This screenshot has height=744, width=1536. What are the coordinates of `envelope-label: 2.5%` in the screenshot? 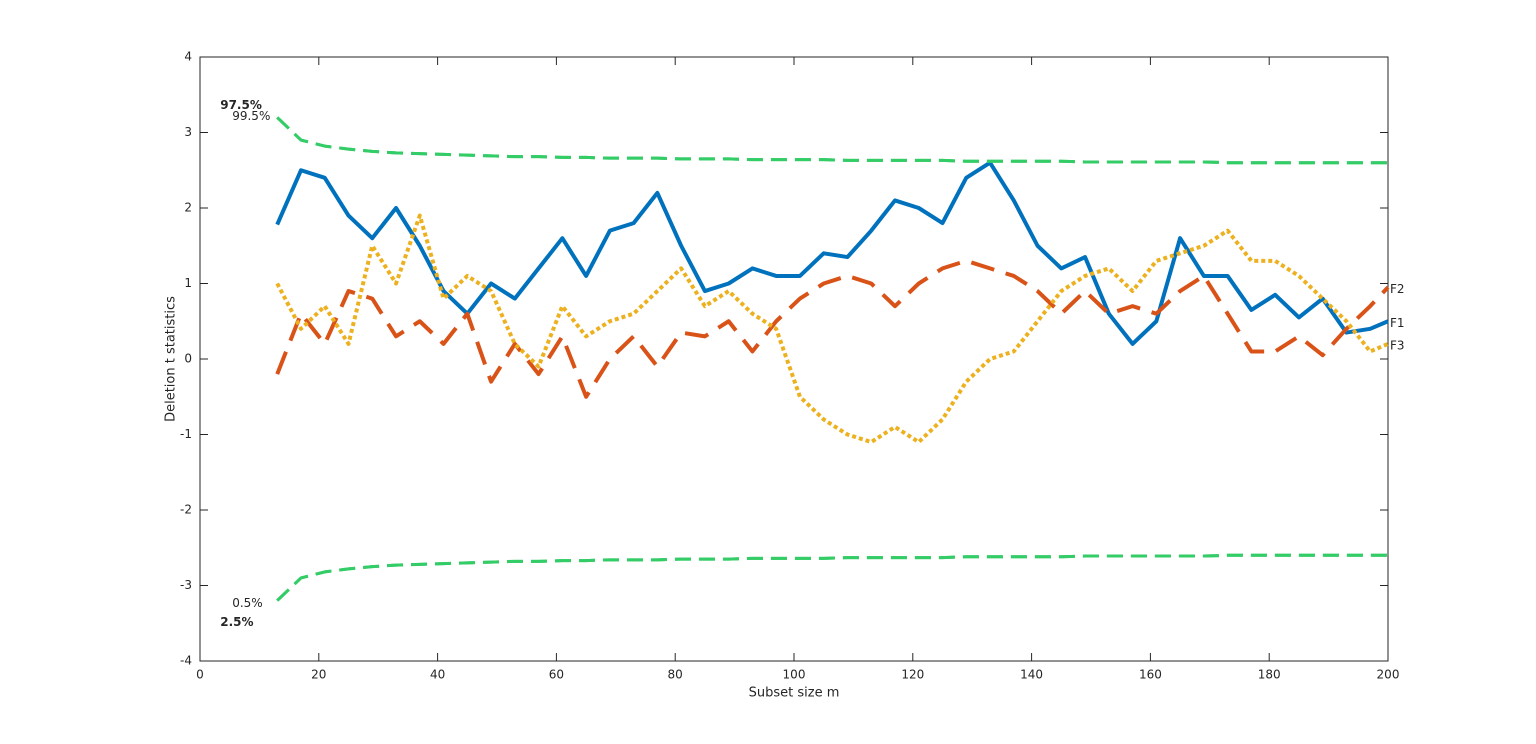 It's located at (236, 622).